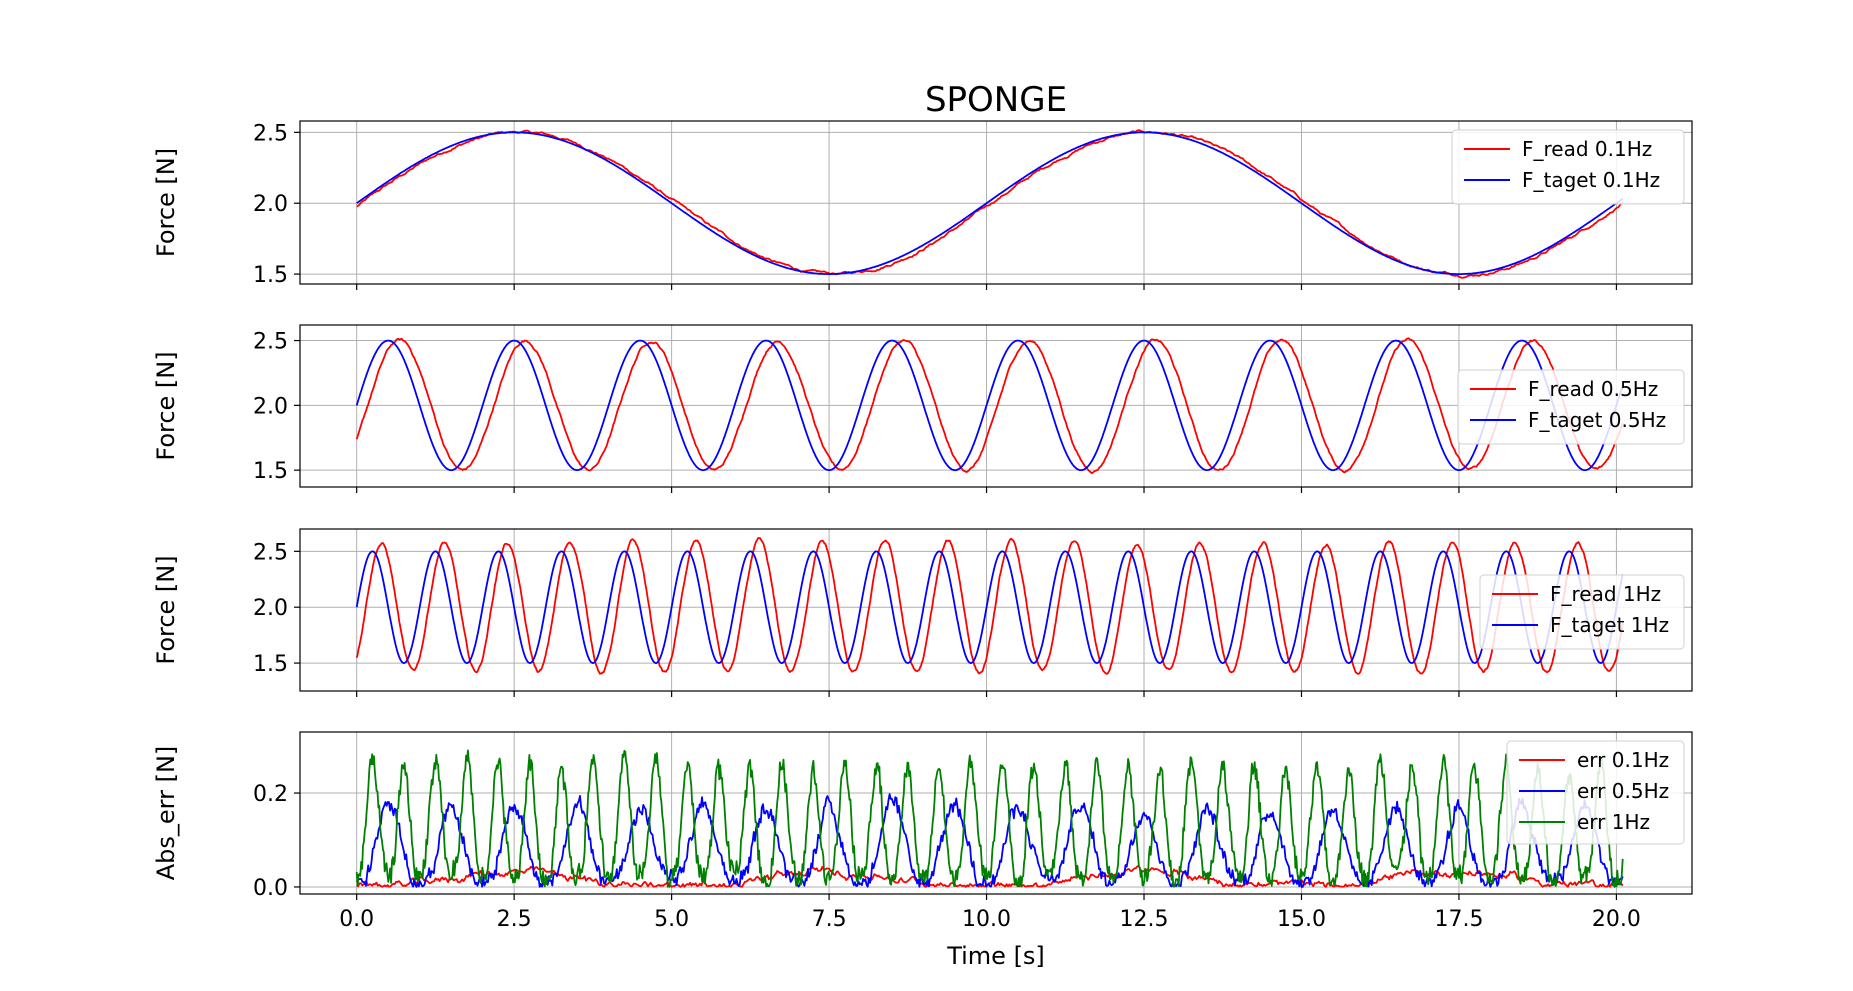 This screenshot has height=991, width=1853. I want to click on x-tick-label: 5.0, so click(671, 919).